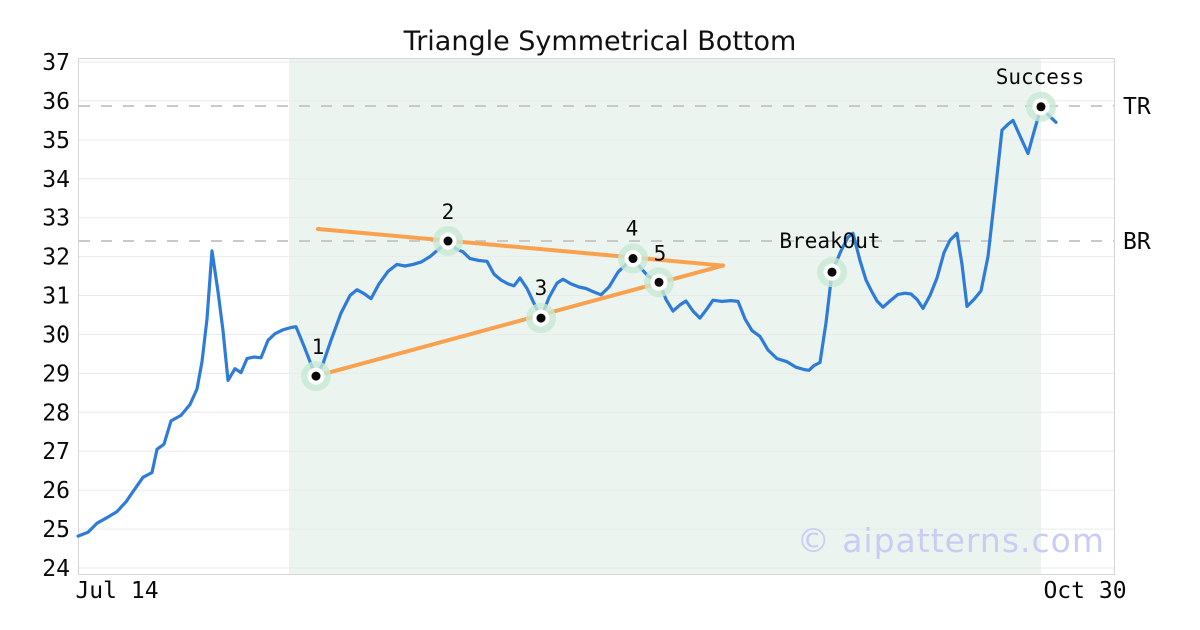 Image resolution: width=1200 pixels, height=630 pixels. Describe the element at coordinates (950, 540) in the screenshot. I see `watermark: © aipatterns.com` at that location.